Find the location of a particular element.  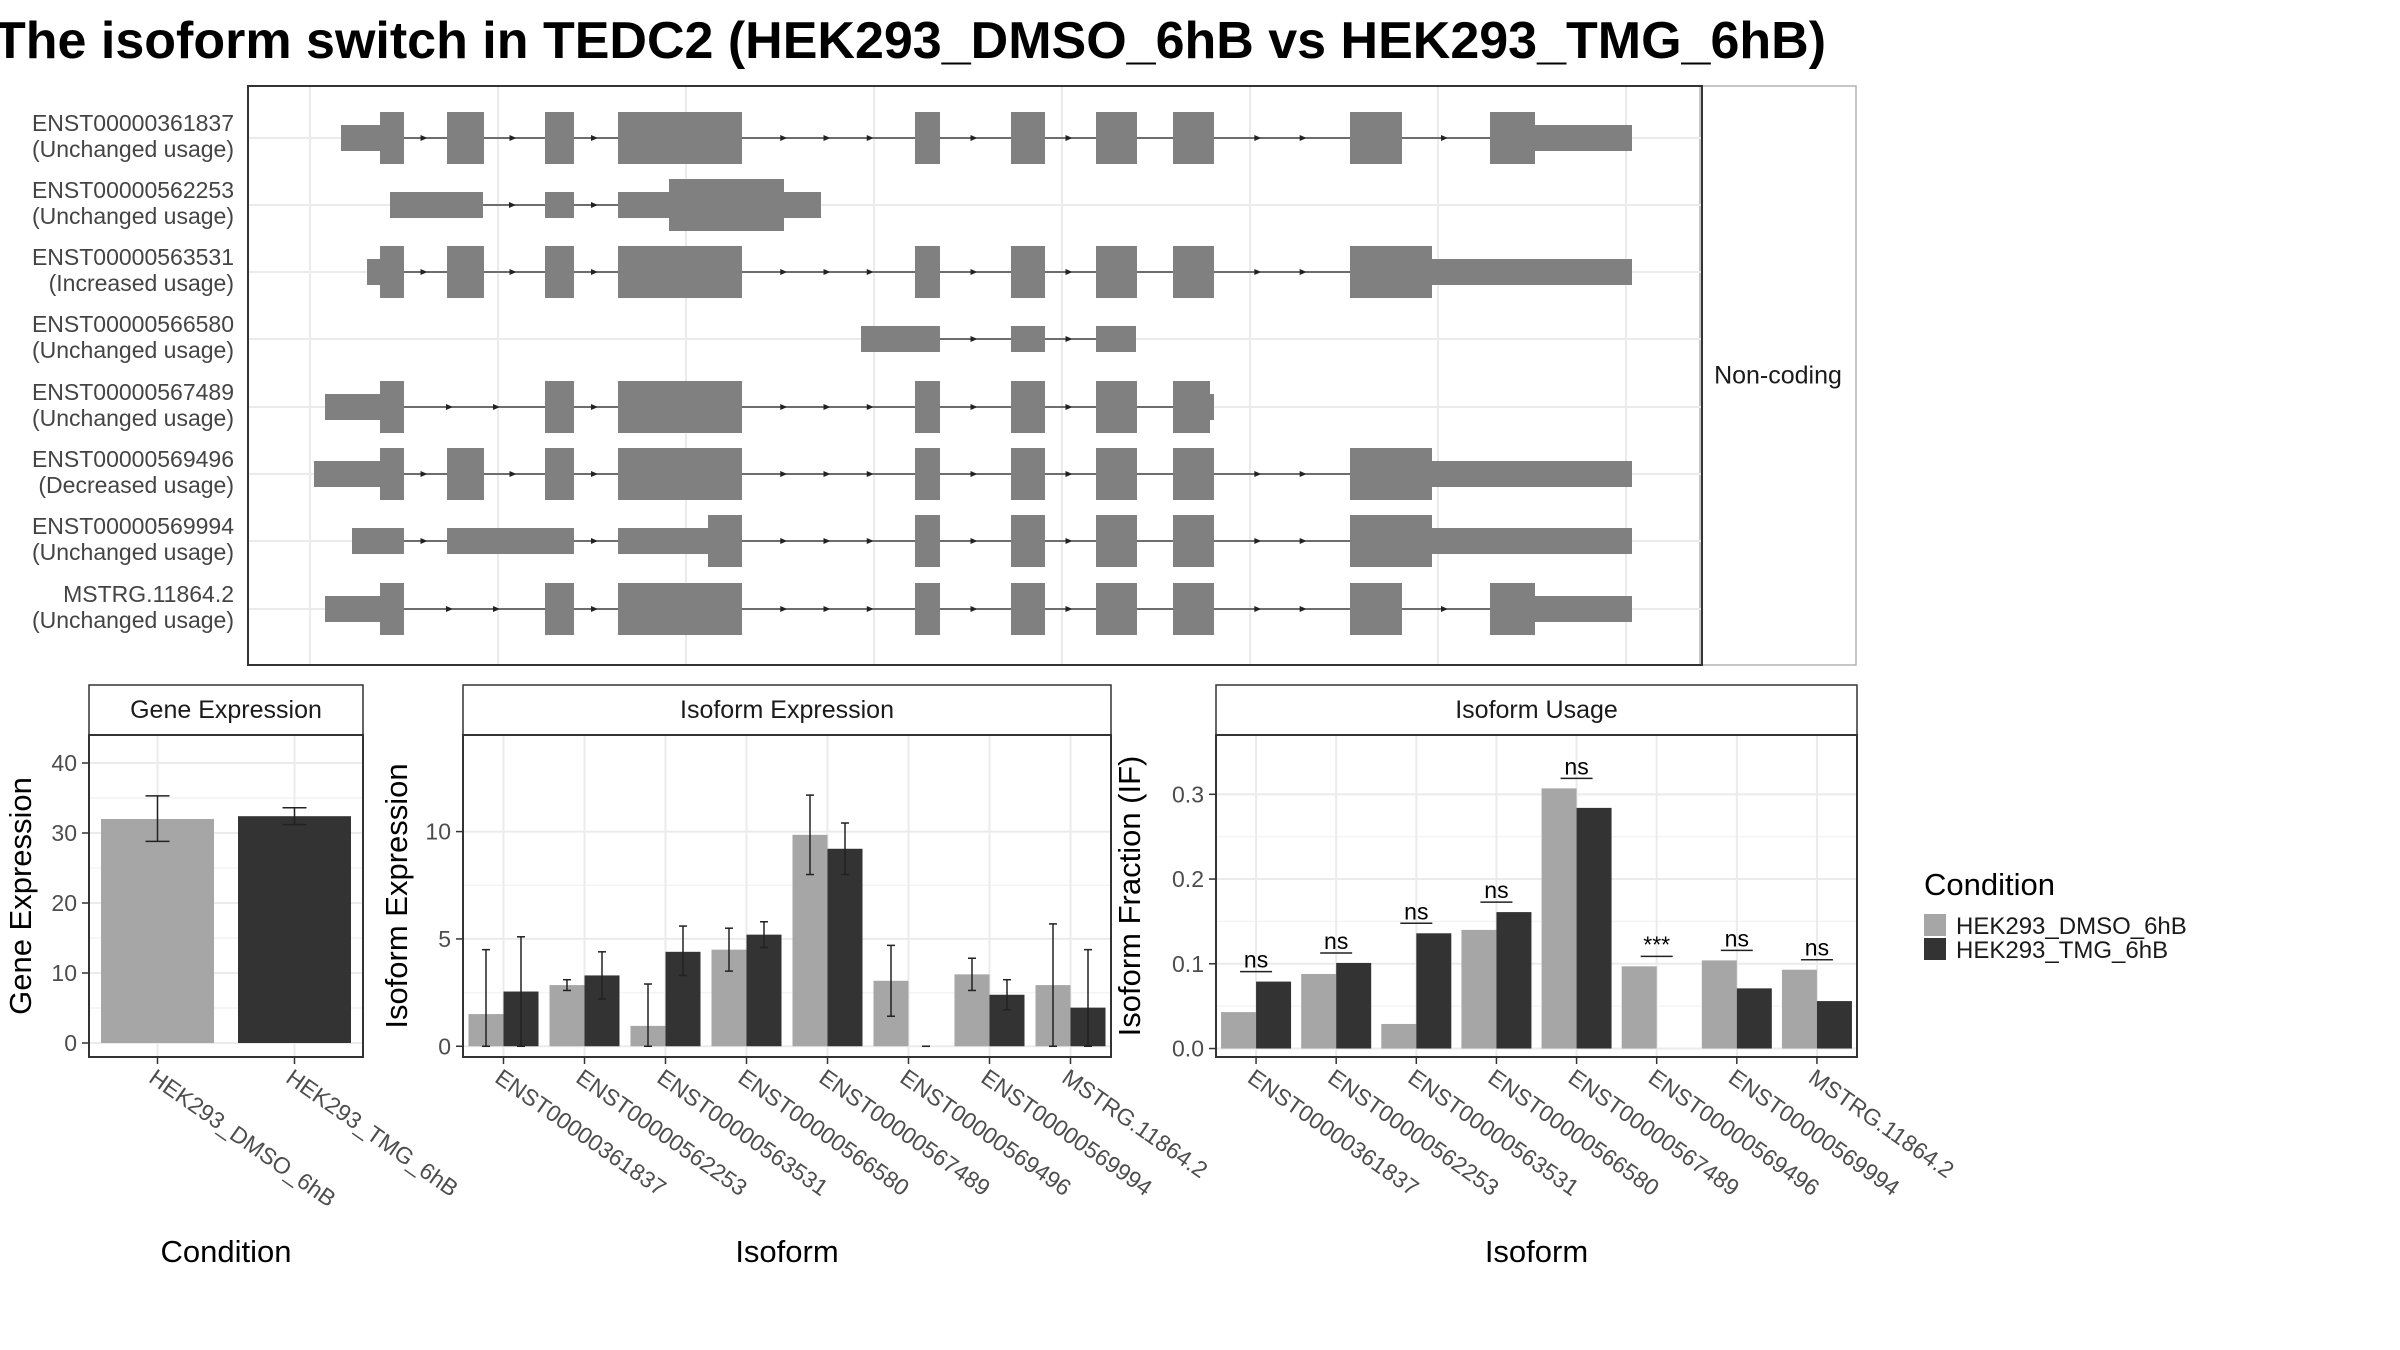

panel-strip is located at coordinates (226, 710).